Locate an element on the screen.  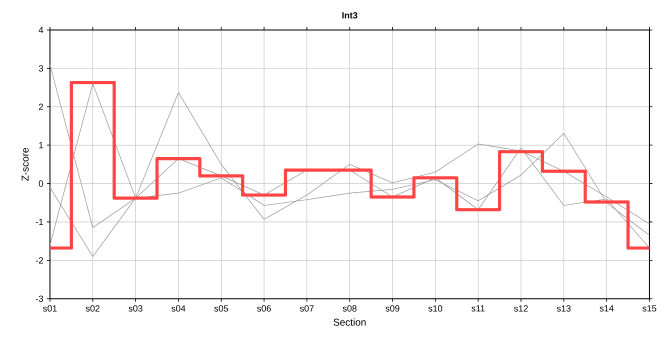
y-tick-label: -1 is located at coordinates (40, 222).